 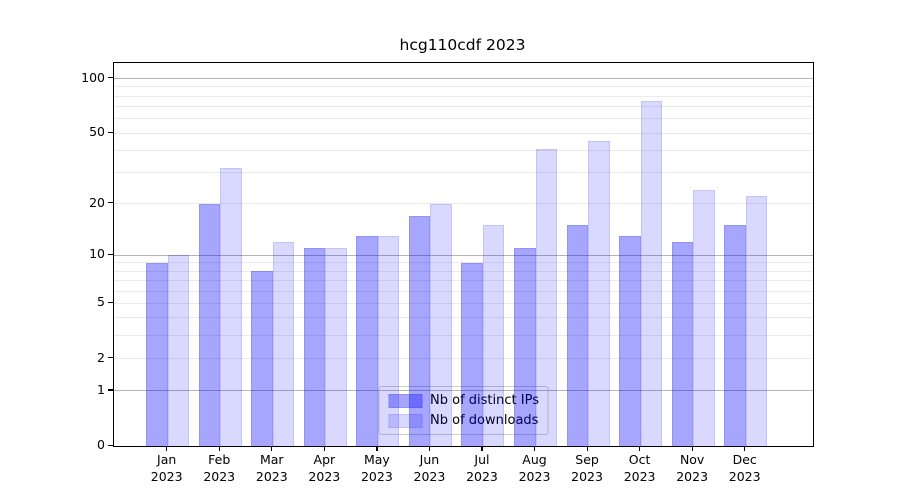 What do you see at coordinates (484, 420) in the screenshot?
I see `legend-label: Nb of downloads` at bounding box center [484, 420].